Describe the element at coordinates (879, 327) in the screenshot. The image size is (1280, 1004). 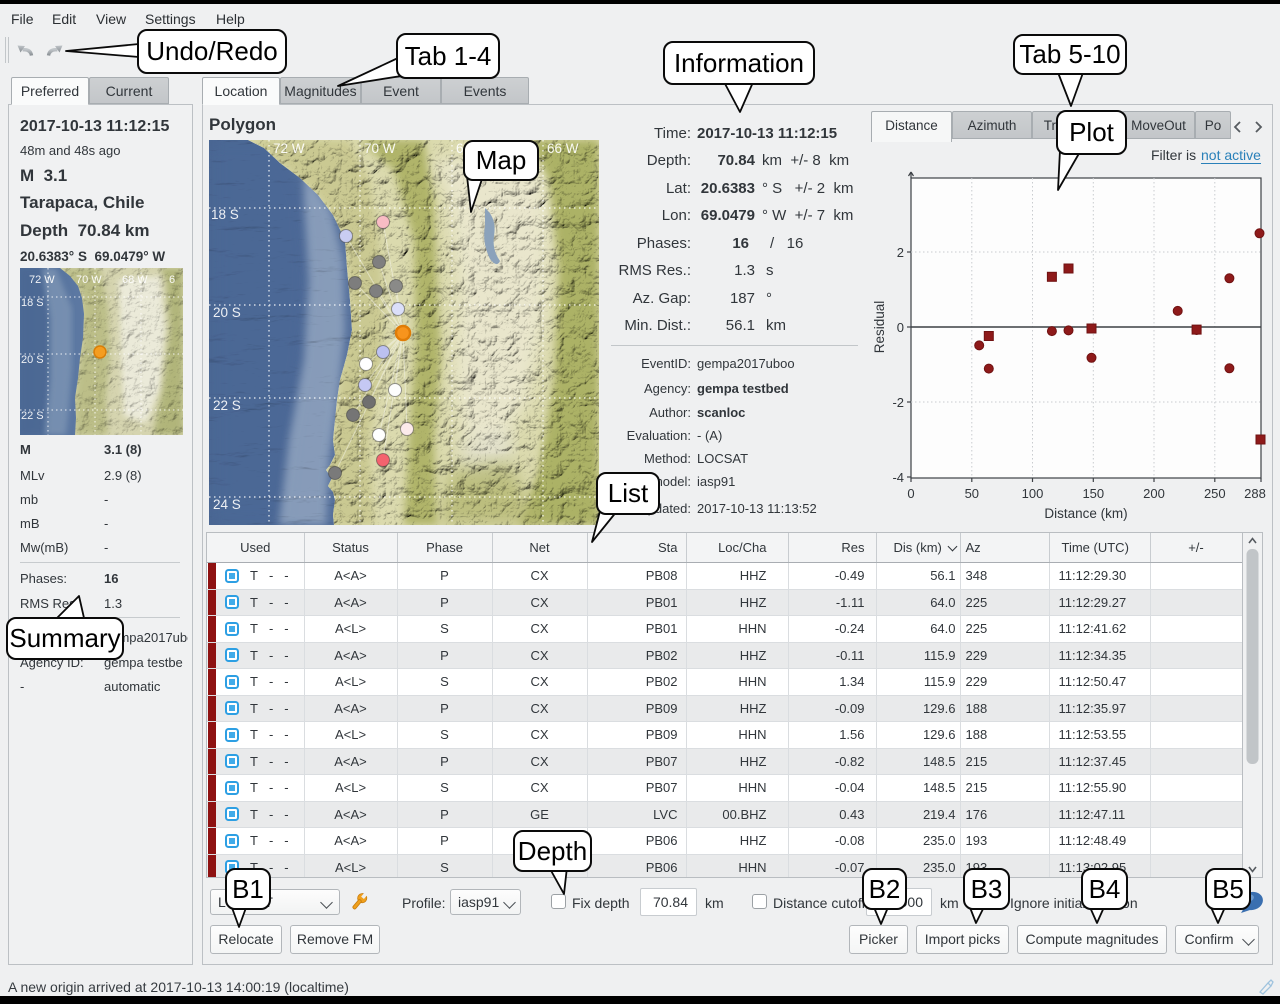
I see `svg-text: Residual` at that location.